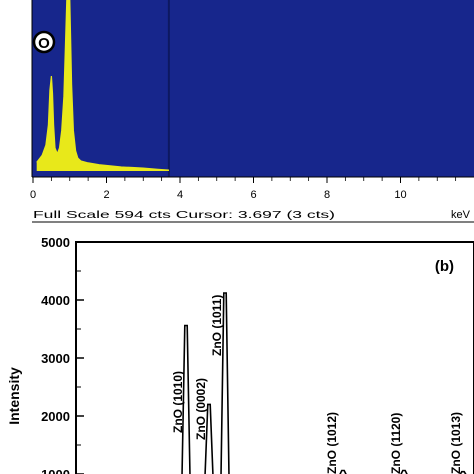 Image resolution: width=474 pixels, height=474 pixels. What do you see at coordinates (327, 195) in the screenshot?
I see `eds-x-tick-label: 8` at bounding box center [327, 195].